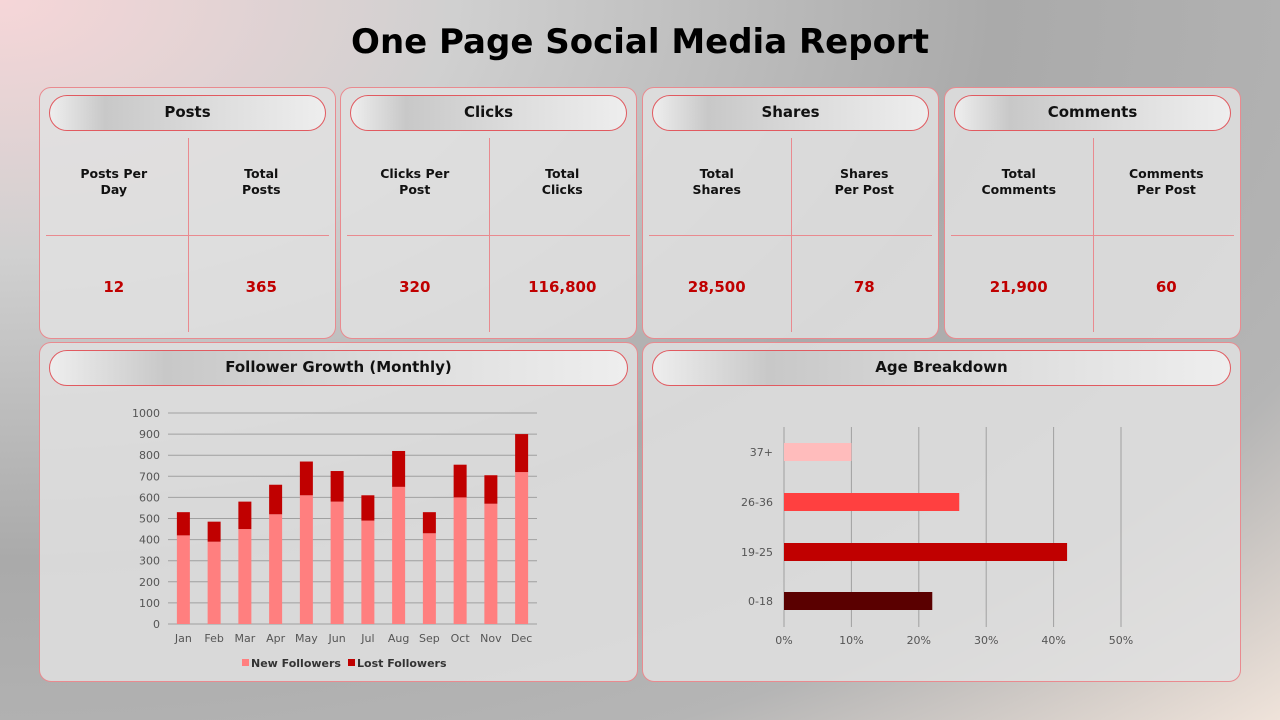 Image resolution: width=1280 pixels, height=720 pixels. I want to click on y-tick-label: 100, so click(149, 603).